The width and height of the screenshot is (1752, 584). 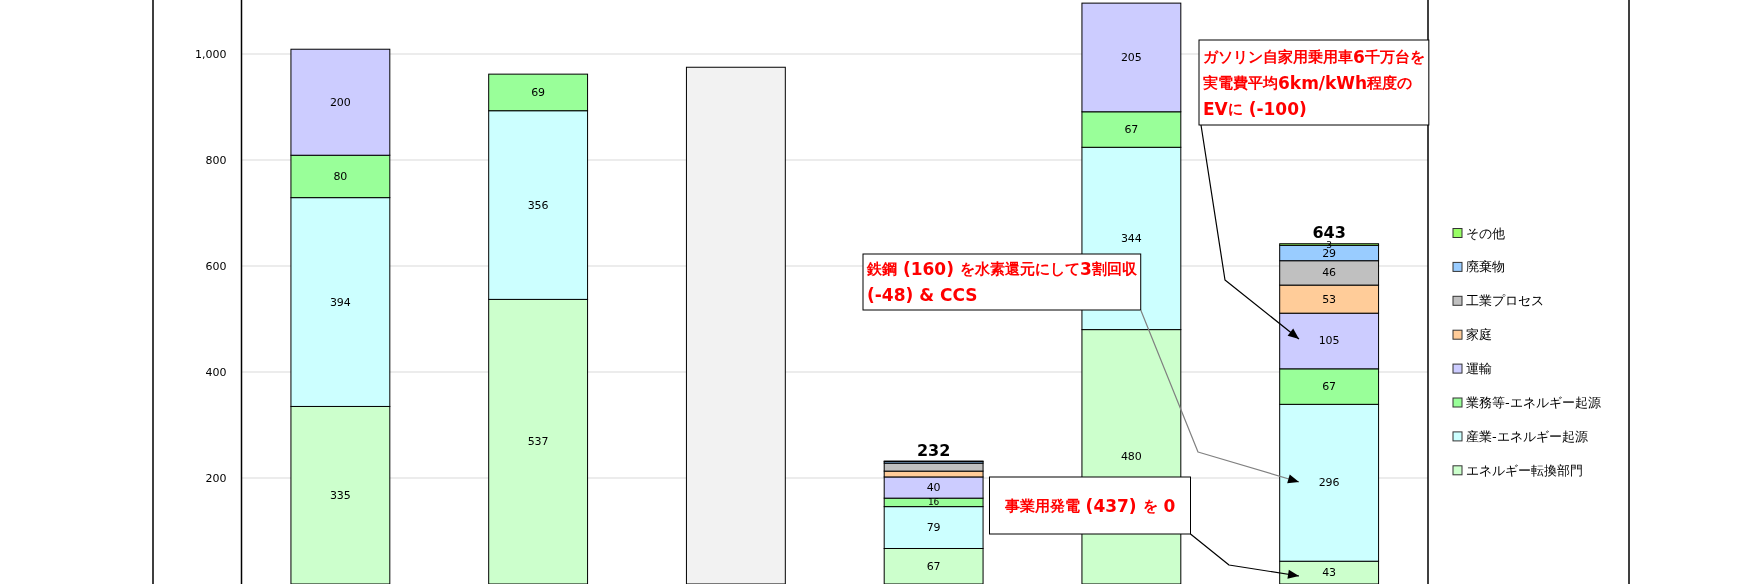 What do you see at coordinates (216, 160) in the screenshot?
I see `y-tick-label: 800` at bounding box center [216, 160].